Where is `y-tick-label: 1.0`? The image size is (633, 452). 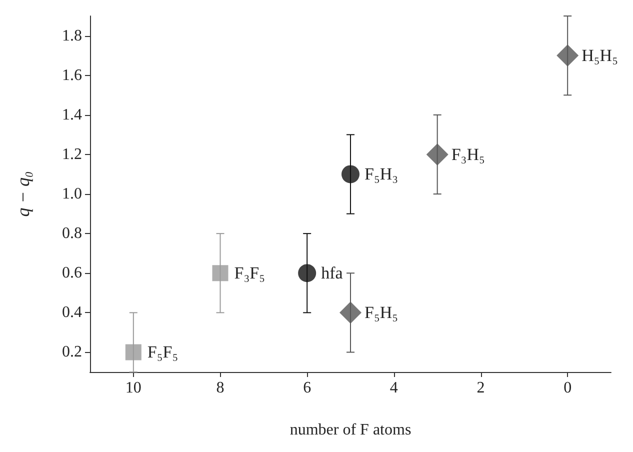 y-tick-label: 1.0 is located at coordinates (72, 194).